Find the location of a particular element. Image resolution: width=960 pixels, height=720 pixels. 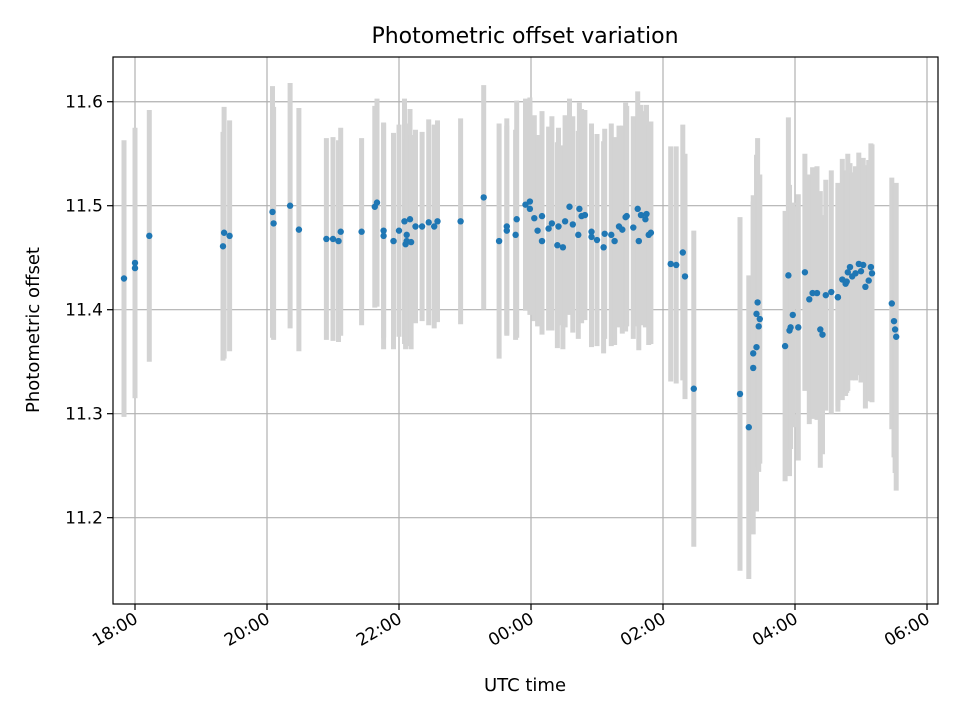

chart-title: Photometric offset variation is located at coordinates (524, 36).